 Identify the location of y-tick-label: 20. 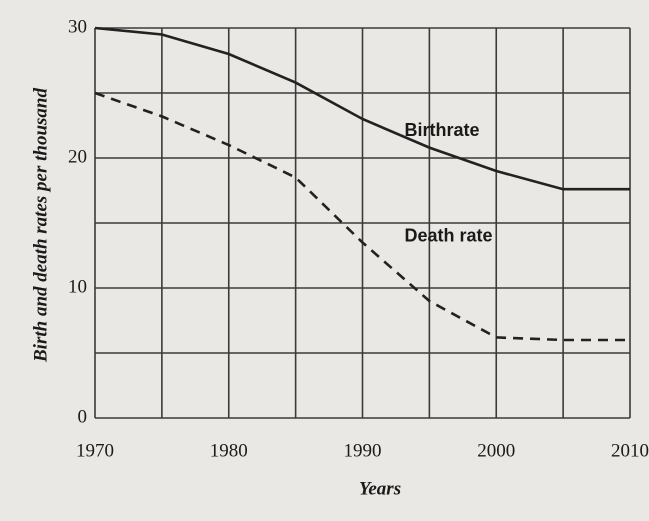
(77, 156).